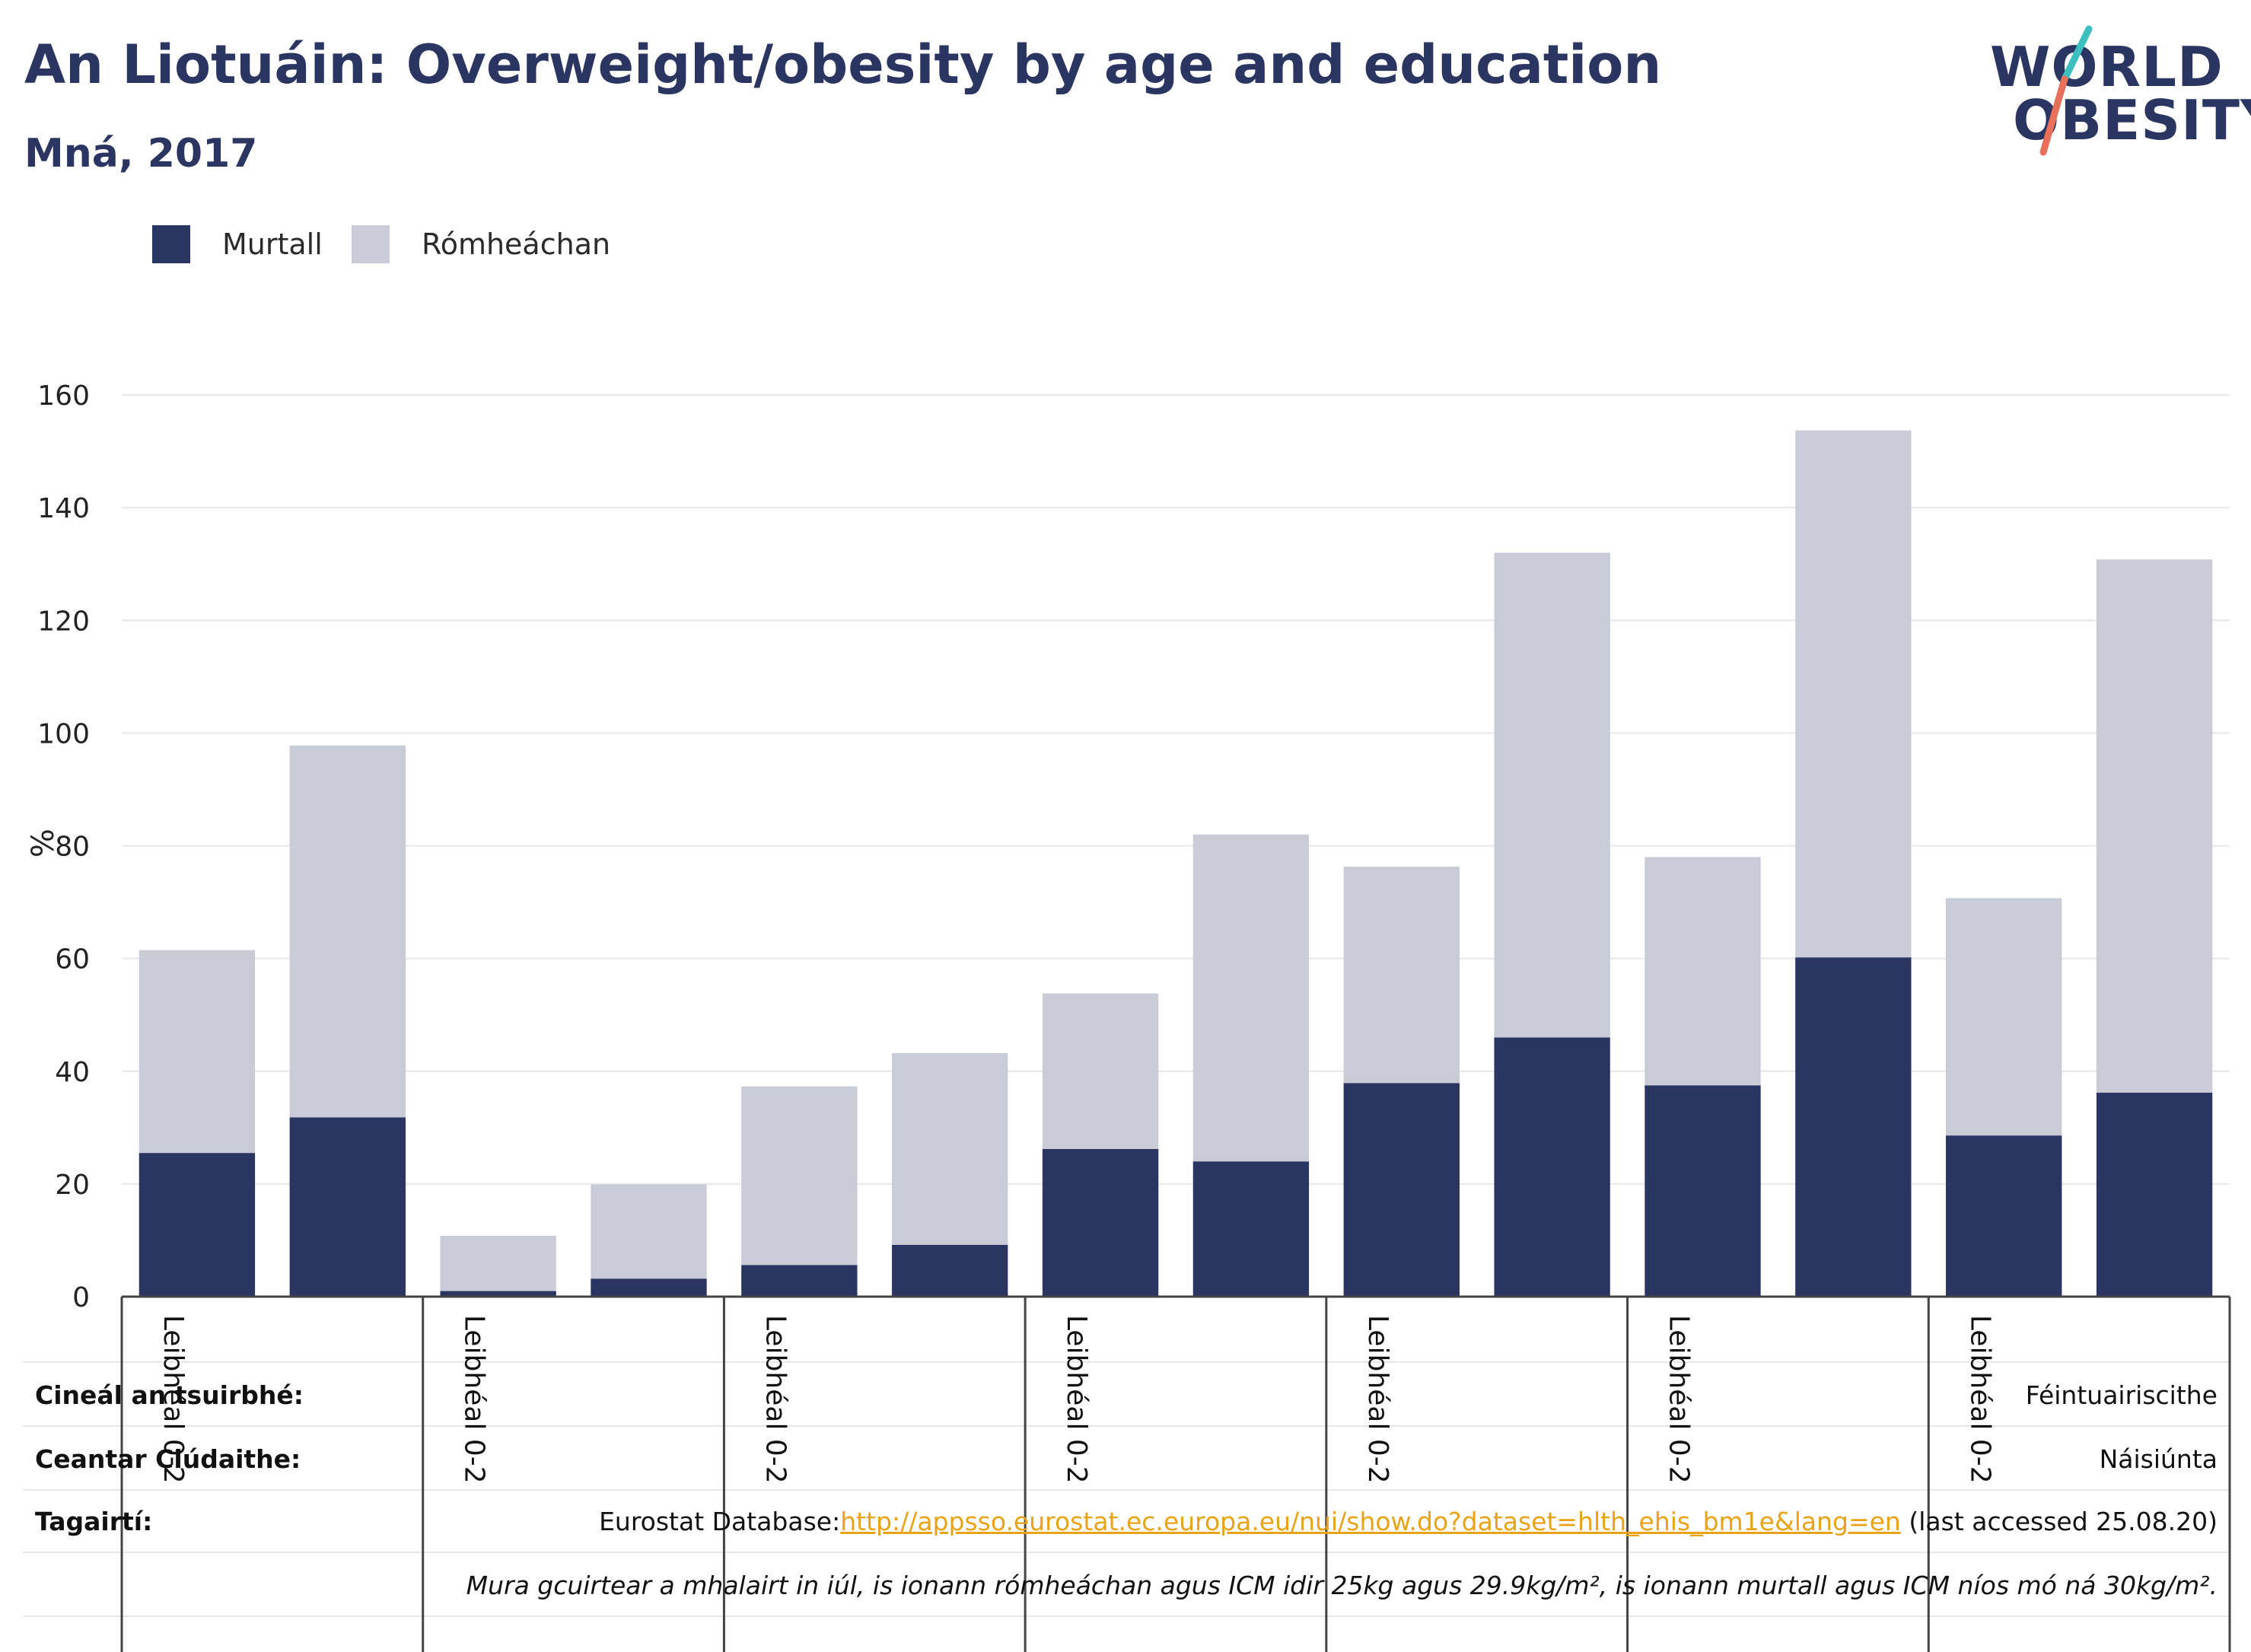 The image size is (2251, 1652). I want to click on legend-swatch-murtall, so click(171, 244).